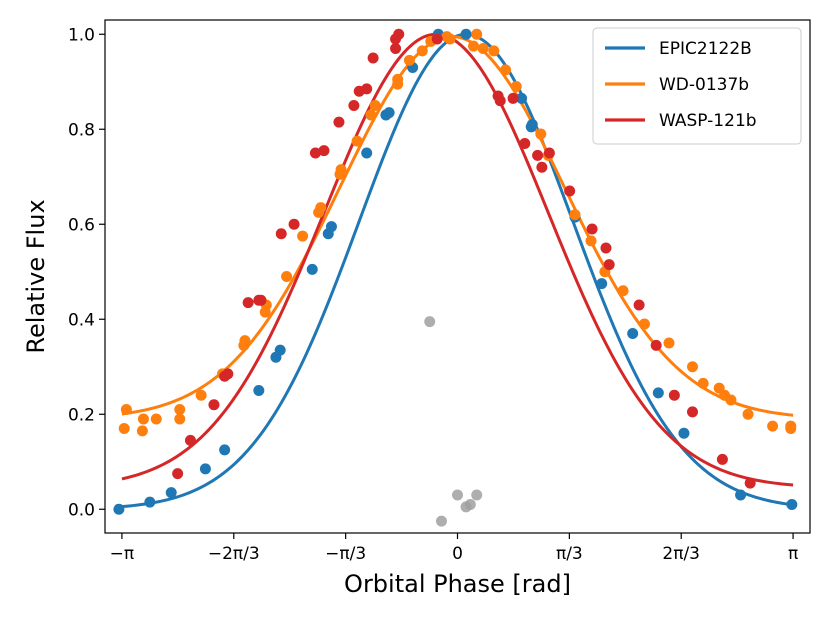 The height and width of the screenshot is (623, 830). What do you see at coordinates (234, 554) in the screenshot?
I see `x-tick-label-2: −2π/3` at bounding box center [234, 554].